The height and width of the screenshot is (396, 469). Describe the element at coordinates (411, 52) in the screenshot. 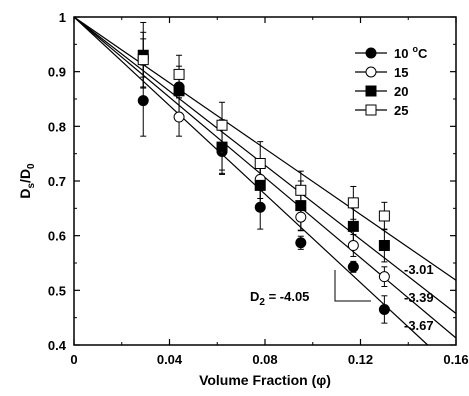

I see `legend-label-10: 10 oC` at that location.